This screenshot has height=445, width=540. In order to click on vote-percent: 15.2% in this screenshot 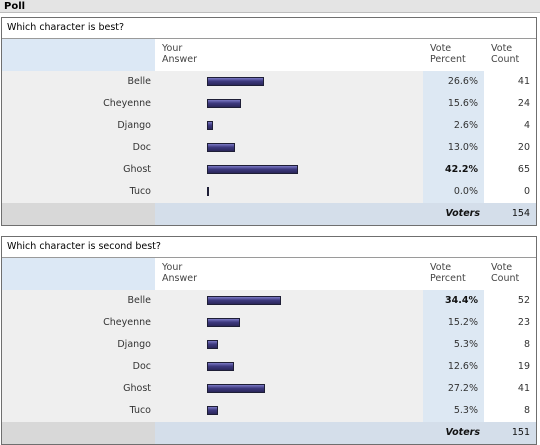, I will do `click(462, 322)`.